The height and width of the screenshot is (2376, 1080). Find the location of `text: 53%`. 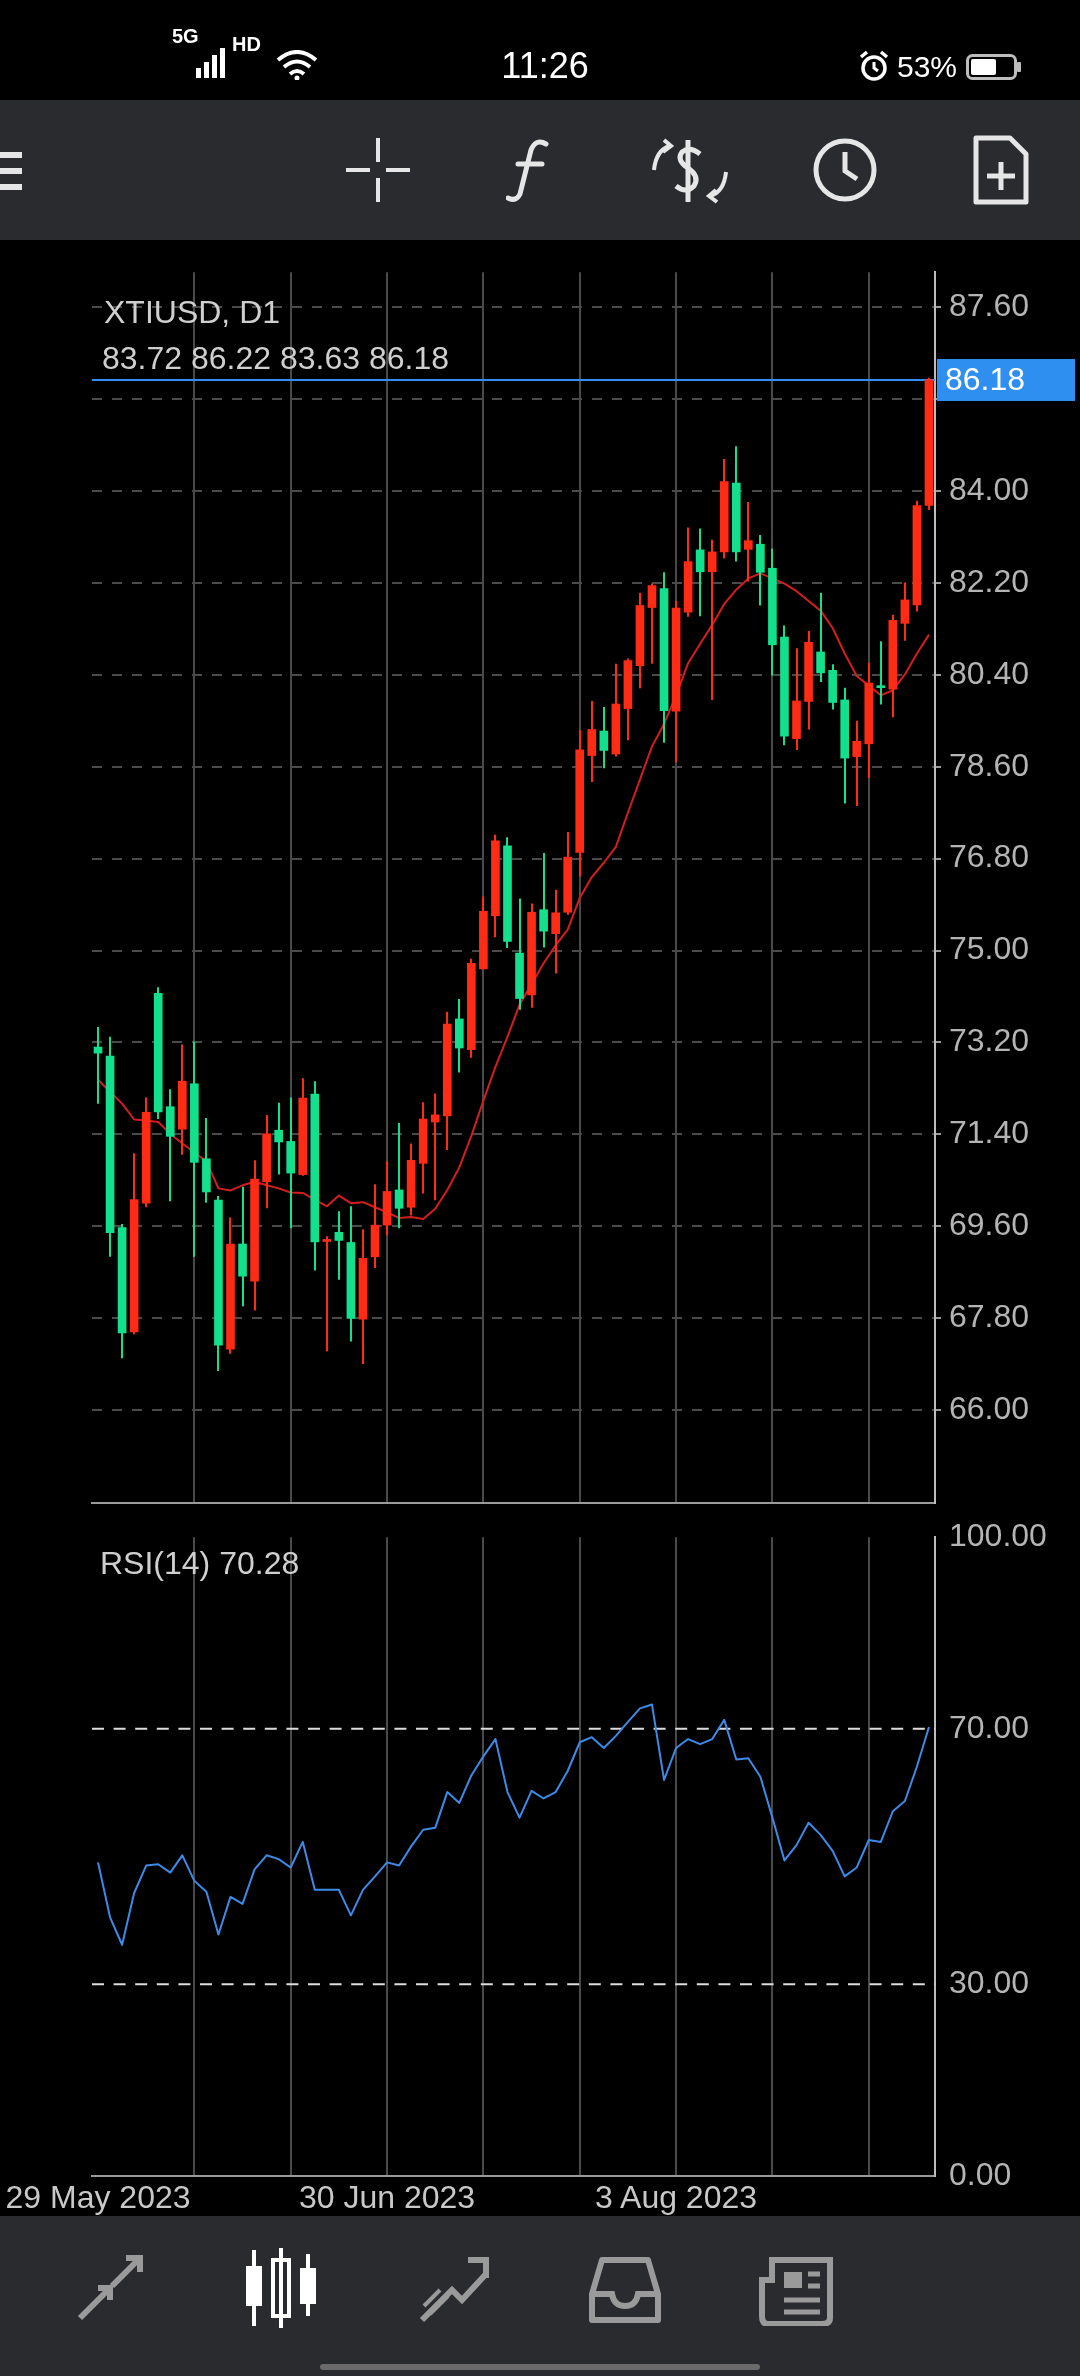

text: 53% is located at coordinates (927, 67).